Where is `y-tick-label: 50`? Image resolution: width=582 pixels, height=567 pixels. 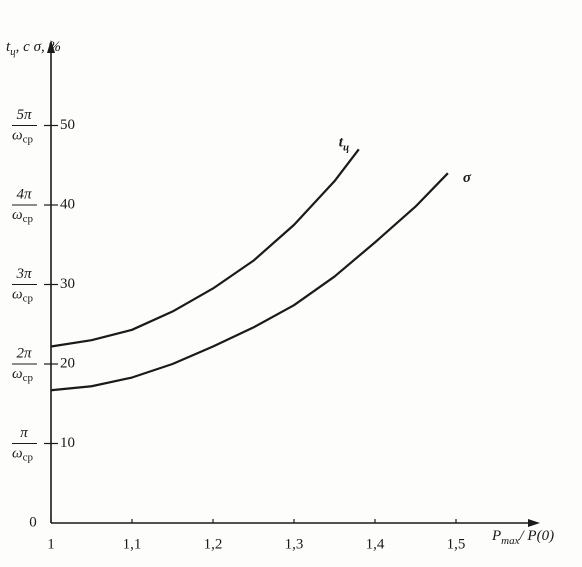 y-tick-label: 50 is located at coordinates (67, 125).